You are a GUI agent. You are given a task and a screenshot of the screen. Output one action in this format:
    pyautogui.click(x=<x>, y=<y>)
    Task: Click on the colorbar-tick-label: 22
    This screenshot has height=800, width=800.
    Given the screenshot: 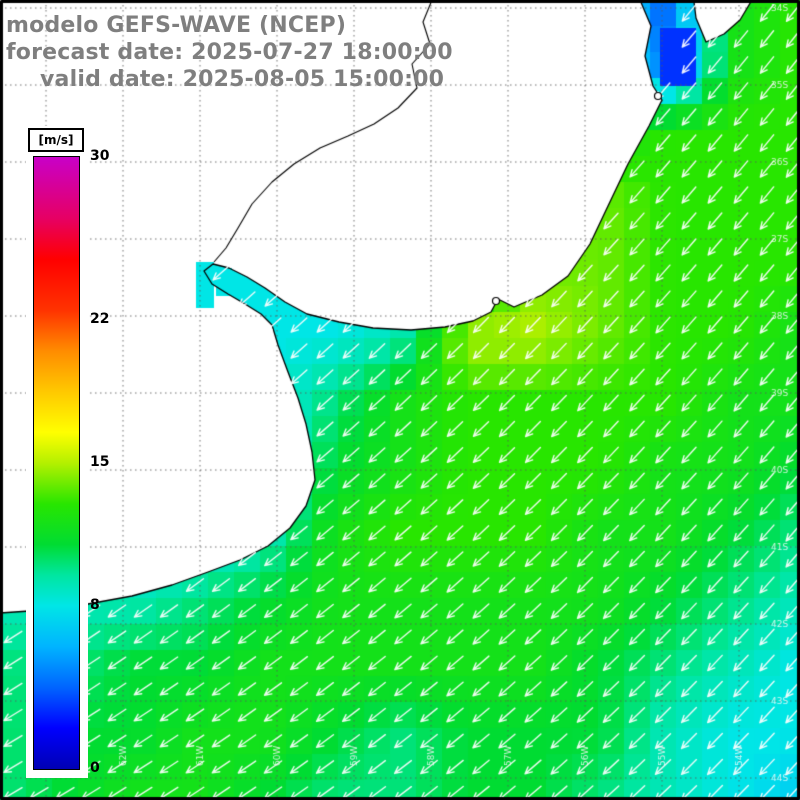 What is the action you would take?
    pyautogui.click(x=100, y=319)
    